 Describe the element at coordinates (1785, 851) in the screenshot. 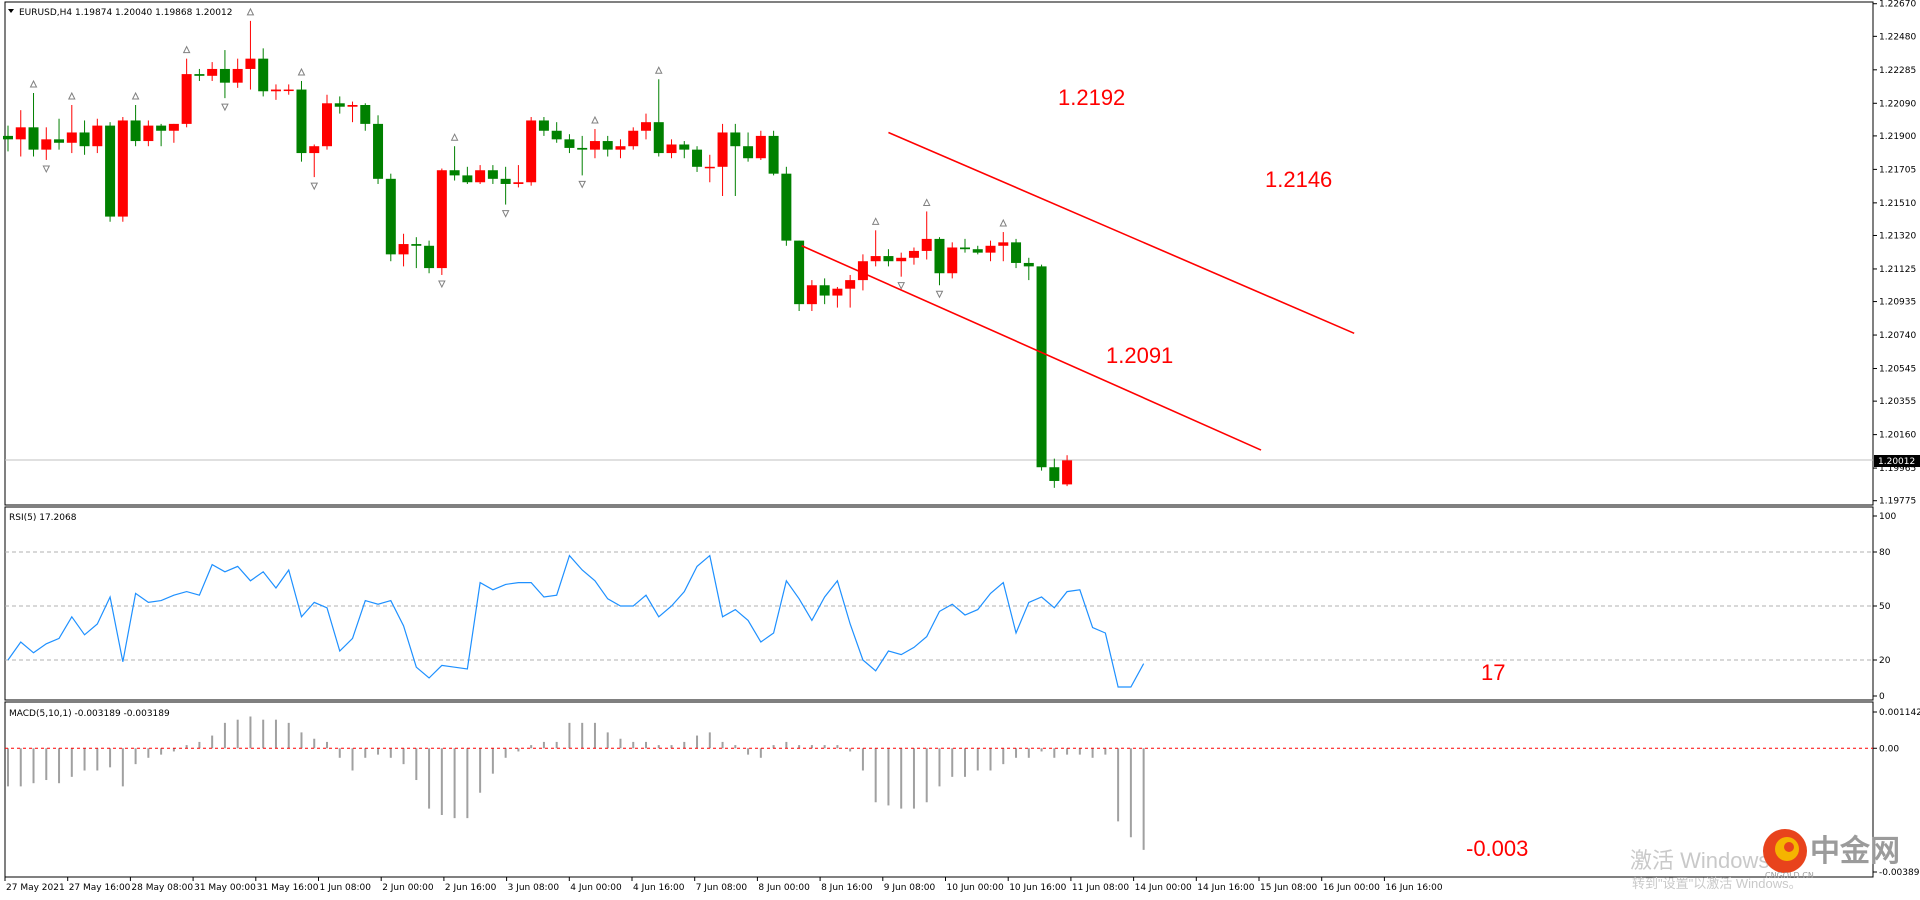

I see `logo-icon` at that location.